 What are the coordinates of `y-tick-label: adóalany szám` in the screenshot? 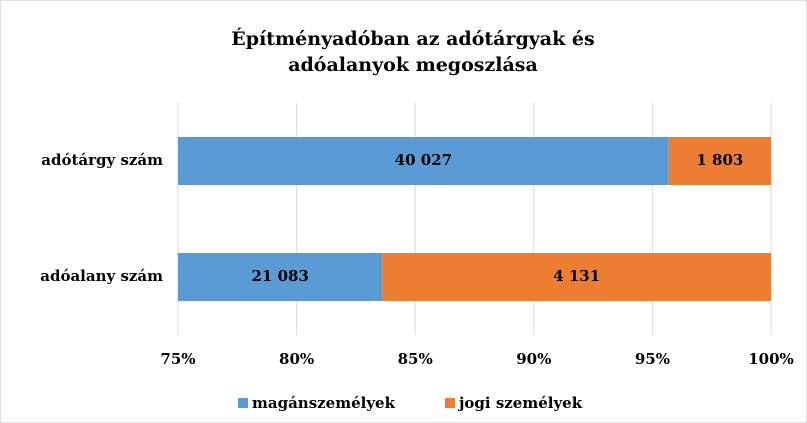 It's located at (101, 276).